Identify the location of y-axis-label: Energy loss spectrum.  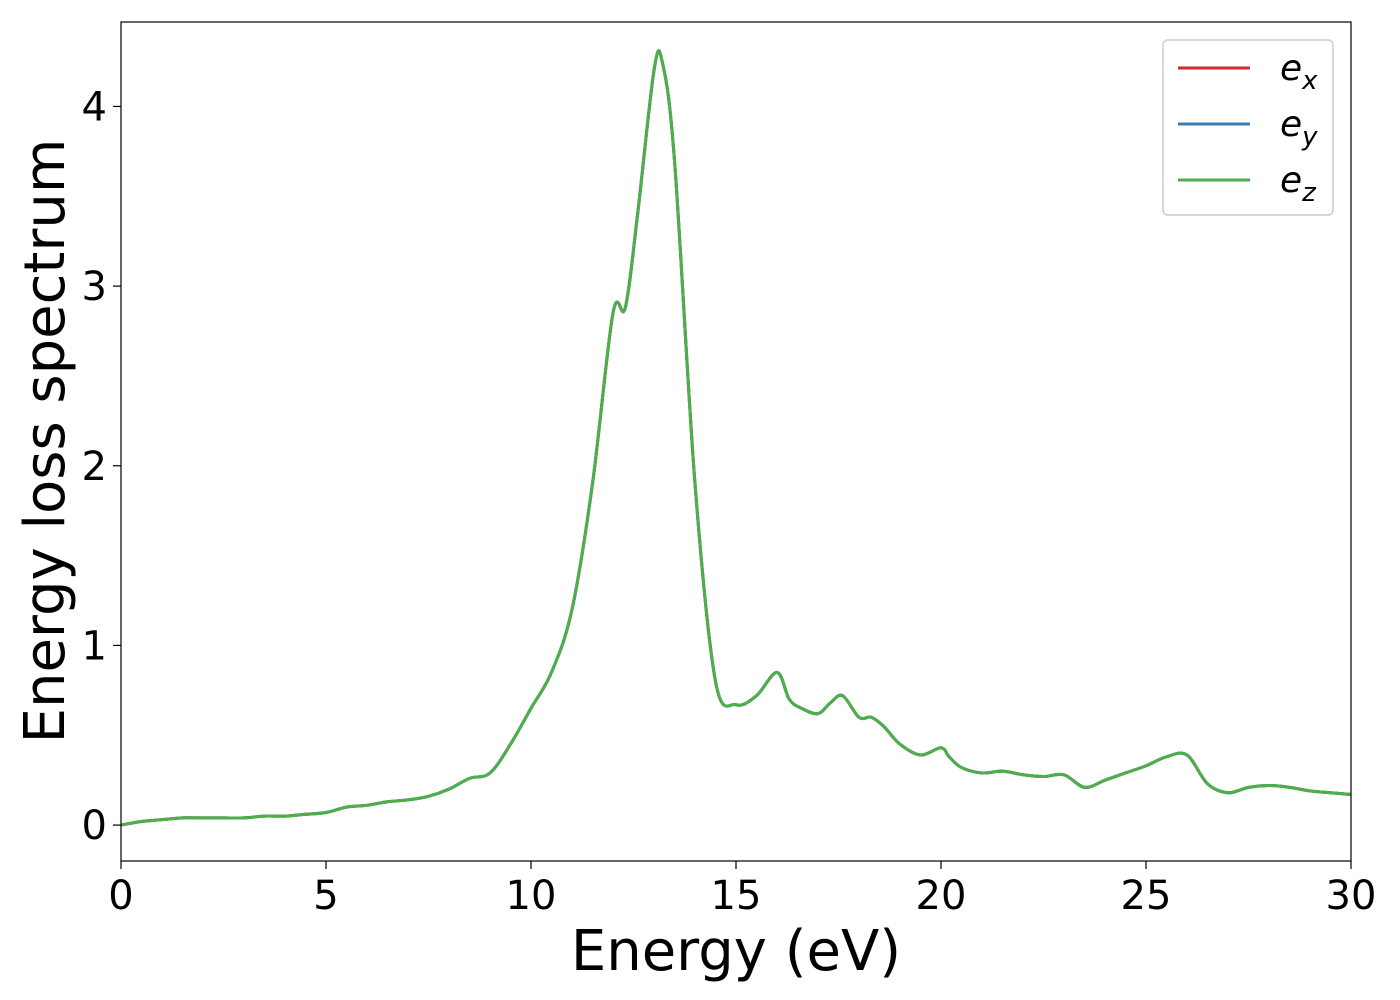
(45, 441).